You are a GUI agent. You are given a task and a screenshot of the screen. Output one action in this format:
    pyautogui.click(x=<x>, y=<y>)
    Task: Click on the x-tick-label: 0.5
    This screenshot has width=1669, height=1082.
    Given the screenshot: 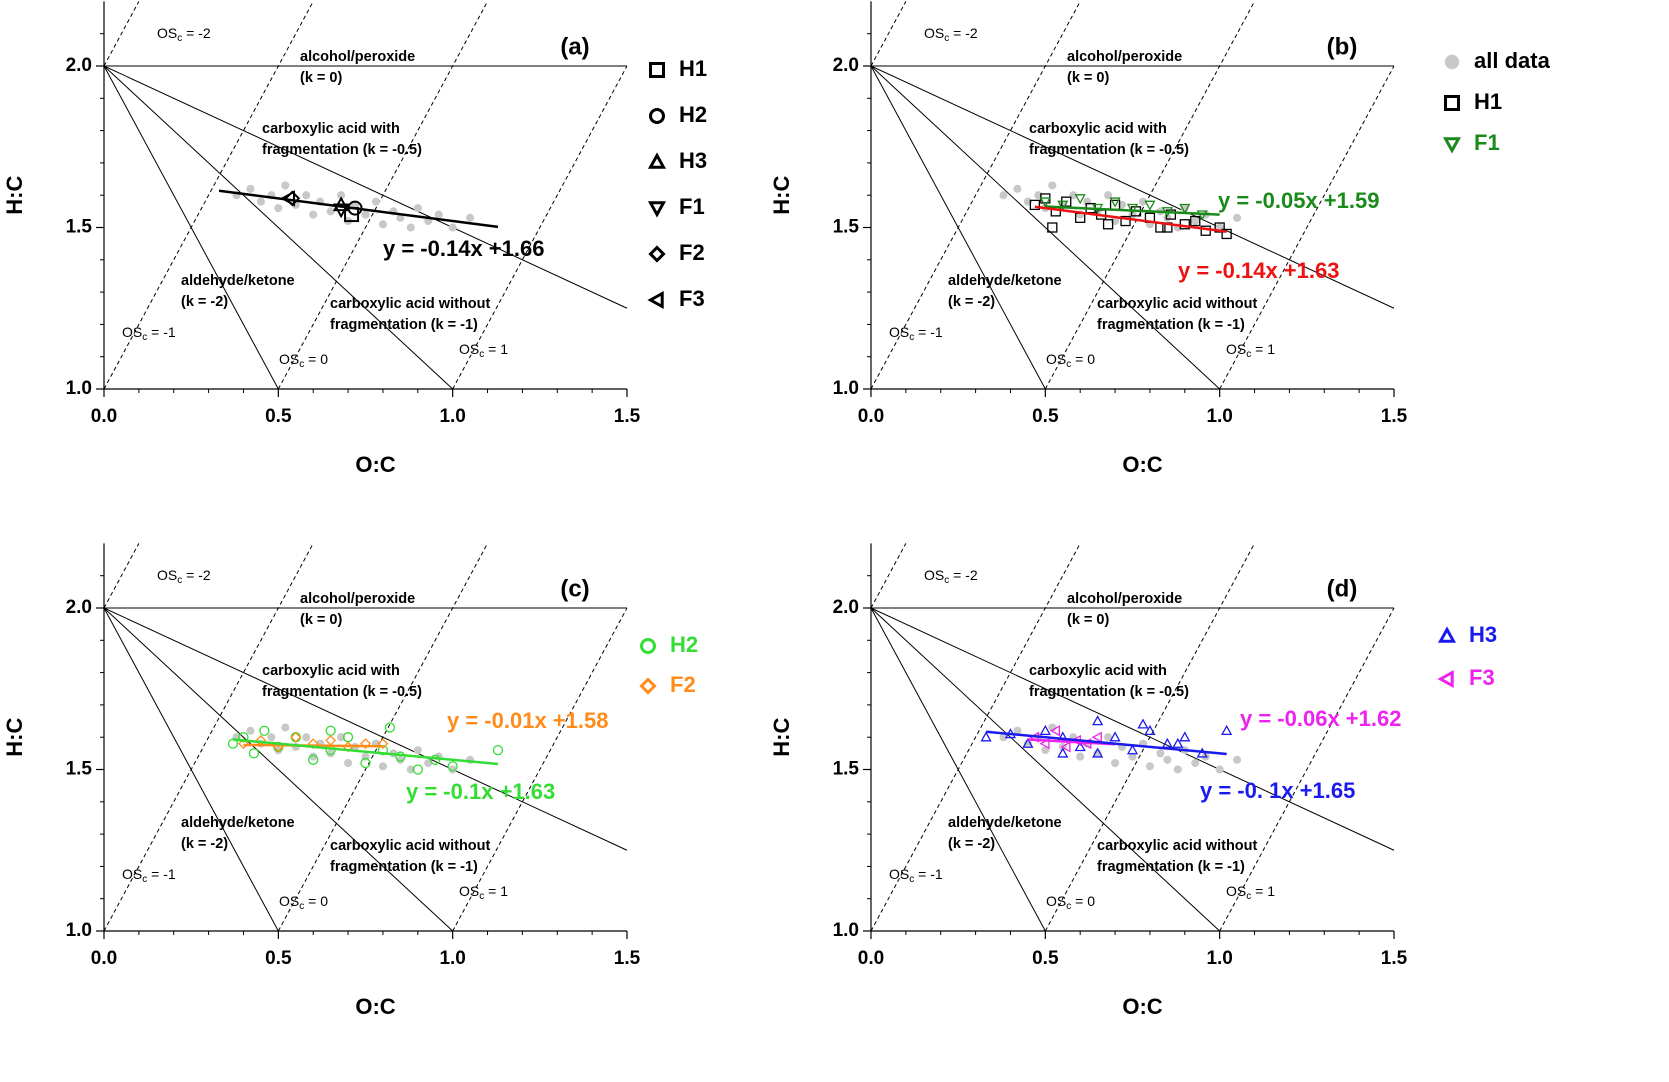 What is the action you would take?
    pyautogui.click(x=278, y=416)
    